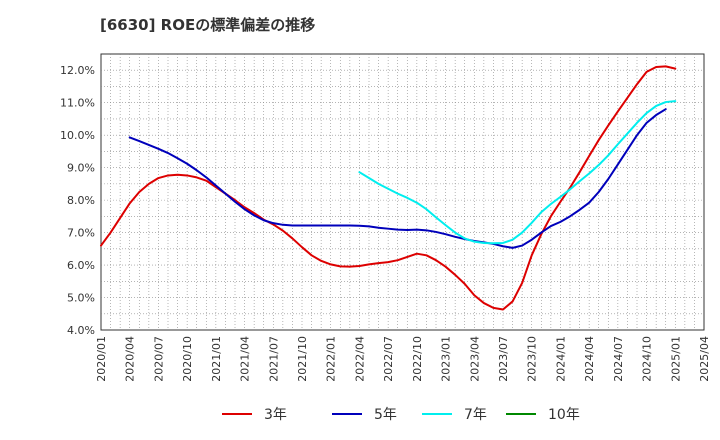 This screenshot has height=440, width=720. What do you see at coordinates (618, 359) in the screenshot?
I see `x-tick-label: 2024/07` at bounding box center [618, 359].